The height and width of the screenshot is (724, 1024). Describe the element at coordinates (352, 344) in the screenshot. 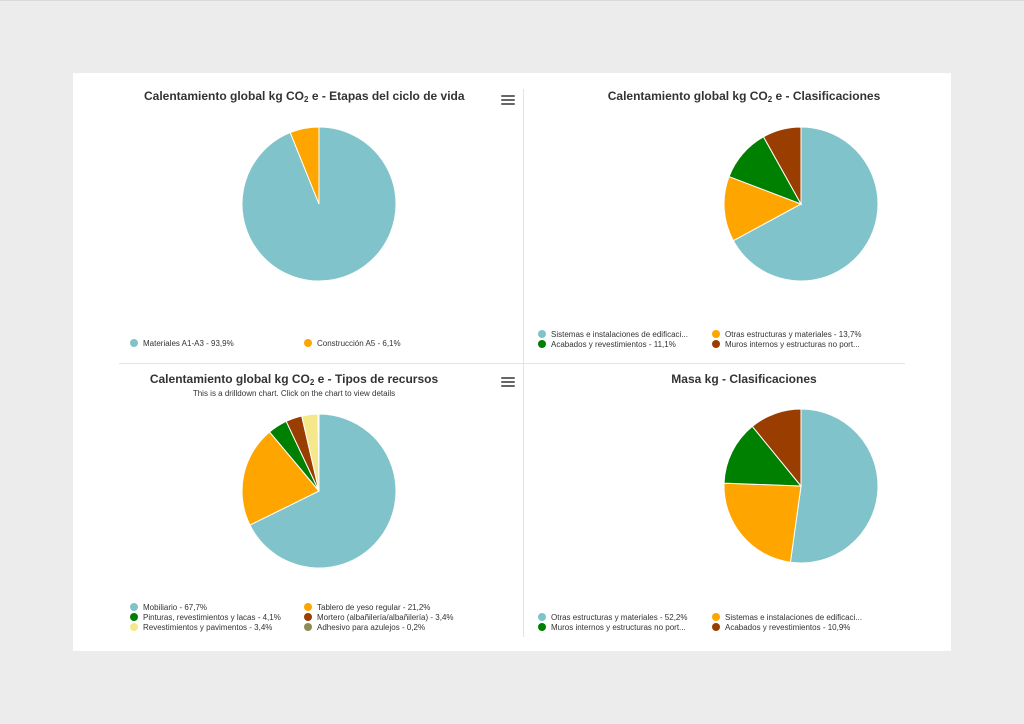

I see `legend-item: Construcción A5 - 6,1%` at that location.